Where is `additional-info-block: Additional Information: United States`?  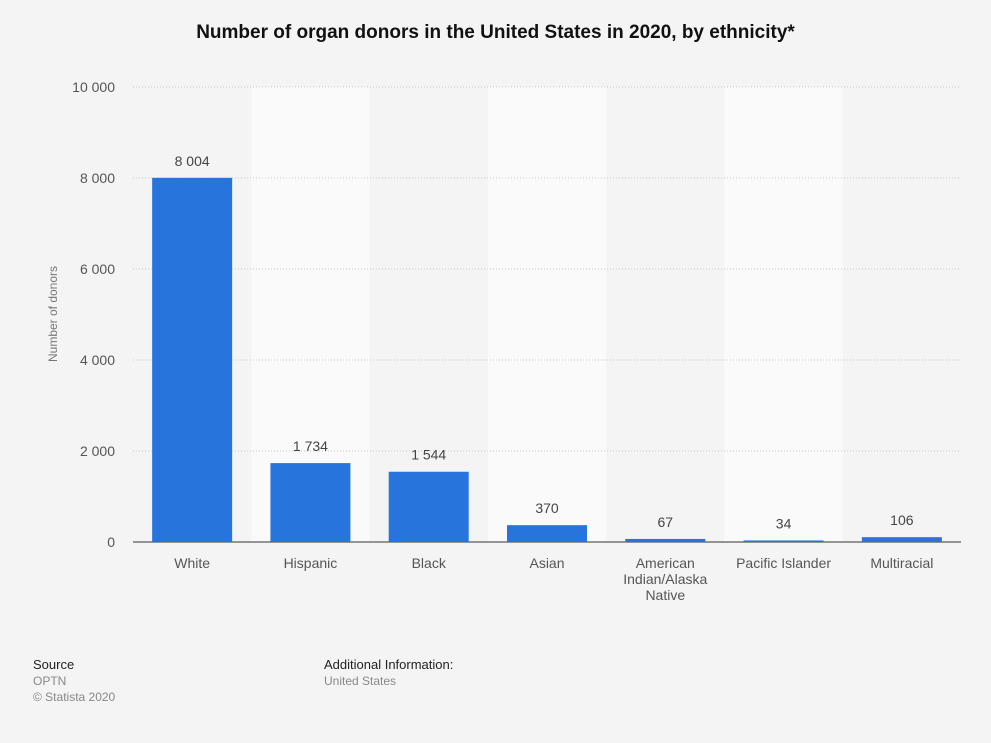 additional-info-block: Additional Information: United States is located at coordinates (388, 673).